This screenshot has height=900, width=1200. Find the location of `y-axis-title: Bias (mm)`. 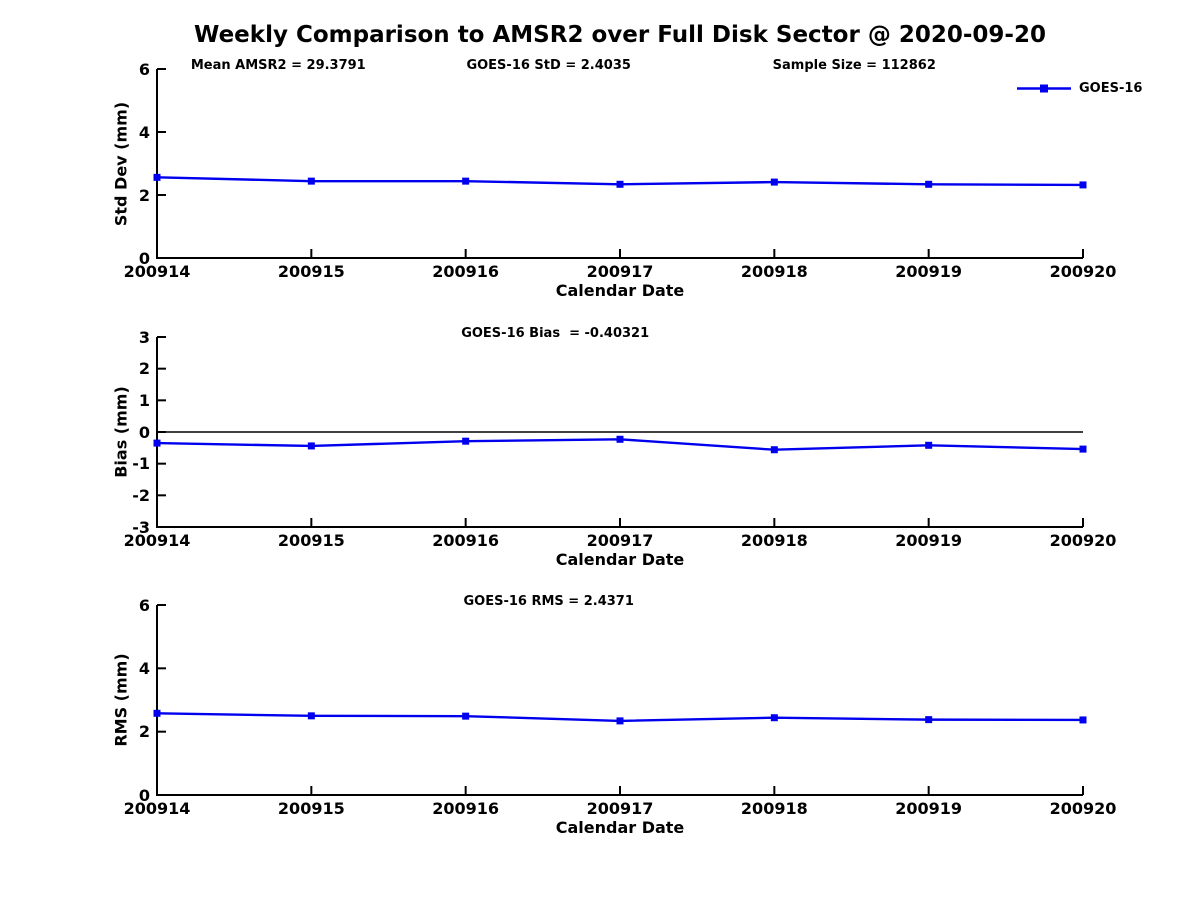

y-axis-title: Bias (mm) is located at coordinates (121, 432).